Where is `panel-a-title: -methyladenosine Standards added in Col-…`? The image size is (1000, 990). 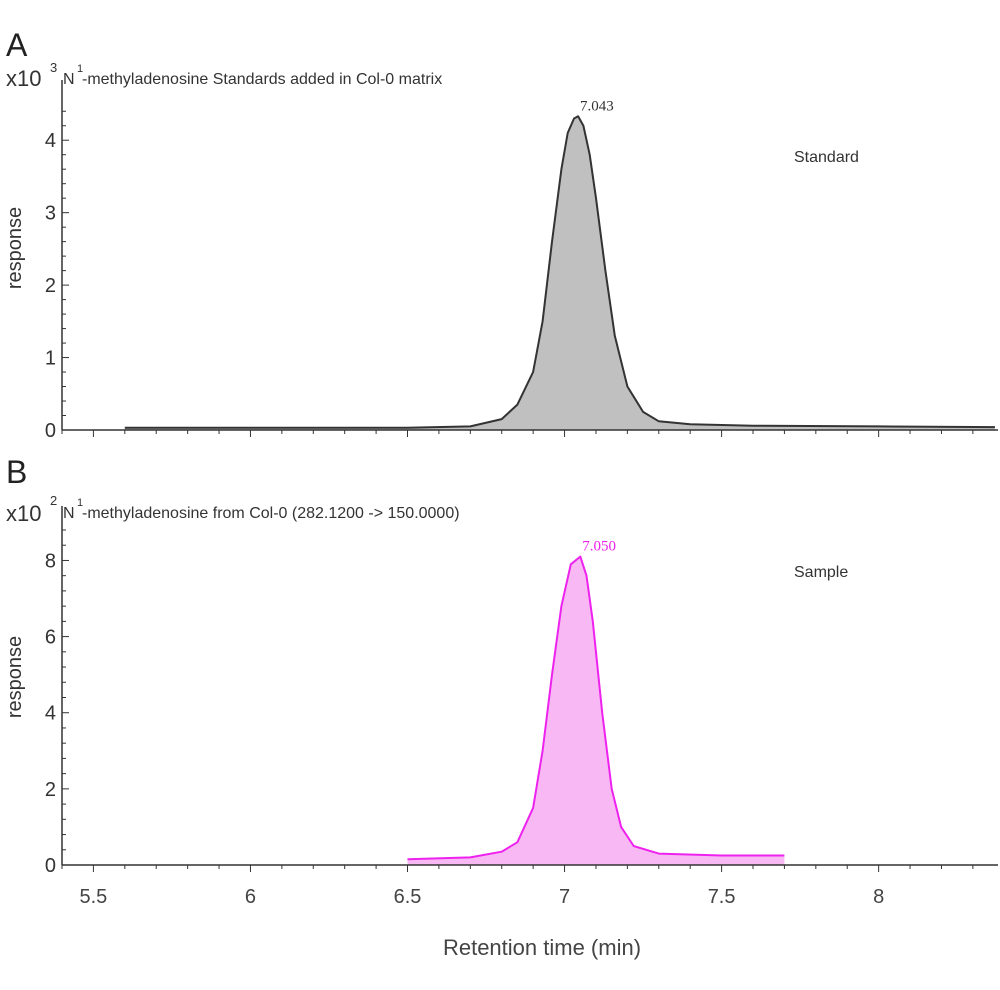 panel-a-title: -methyladenosine Standards added in Col-… is located at coordinates (262, 79).